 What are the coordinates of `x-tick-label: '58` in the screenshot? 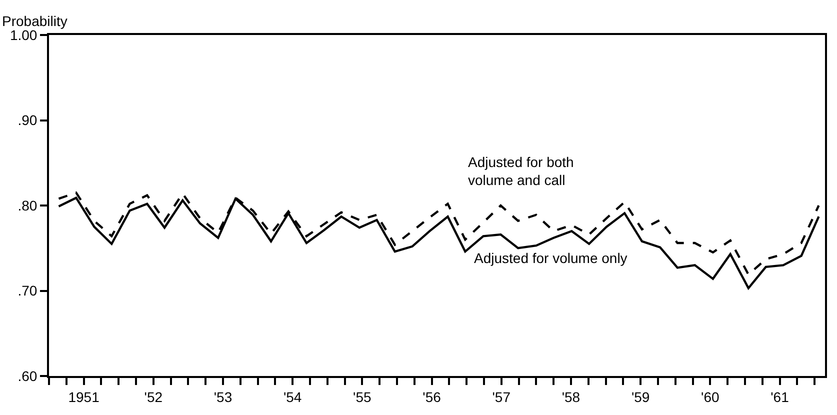 It's located at (571, 396).